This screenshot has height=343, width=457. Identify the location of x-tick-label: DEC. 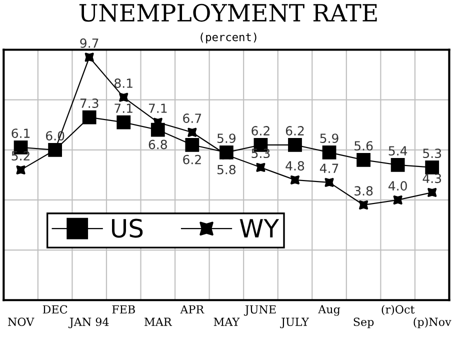
(55, 309).